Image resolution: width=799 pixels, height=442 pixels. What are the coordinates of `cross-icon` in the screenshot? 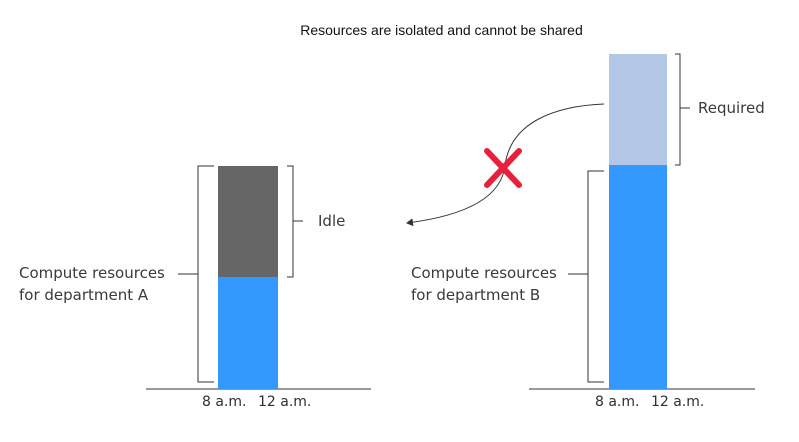 It's located at (503, 168).